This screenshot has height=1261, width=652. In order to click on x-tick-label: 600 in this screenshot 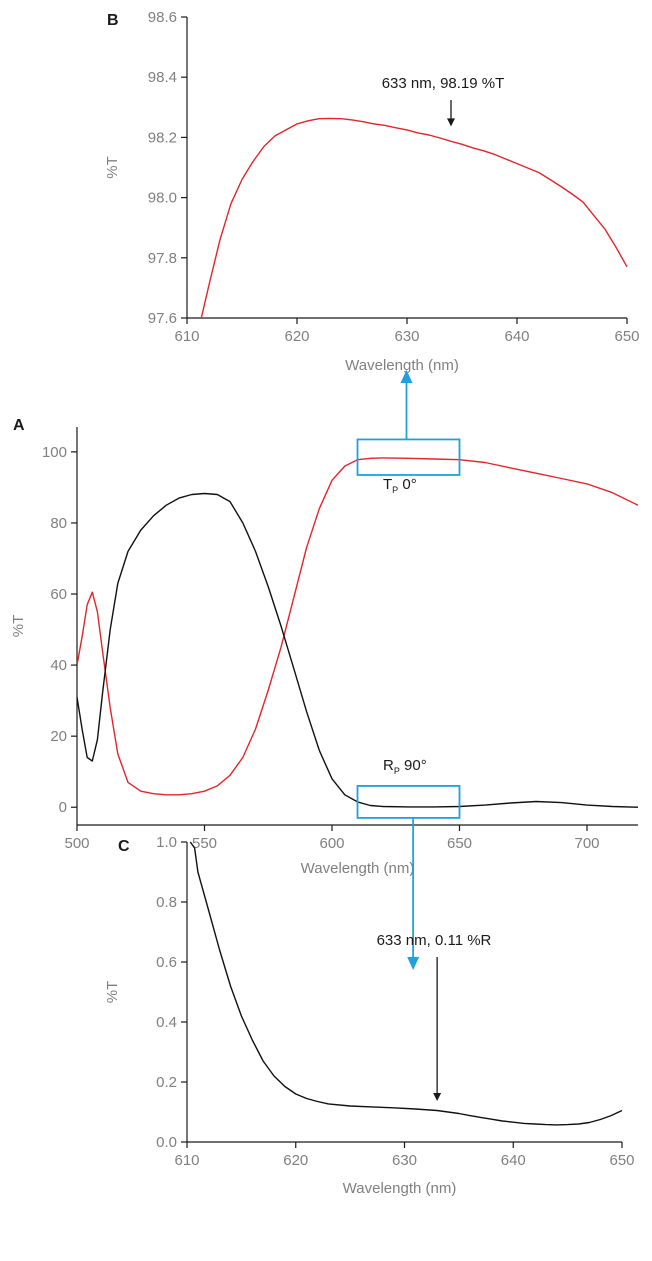, I will do `click(331, 843)`.